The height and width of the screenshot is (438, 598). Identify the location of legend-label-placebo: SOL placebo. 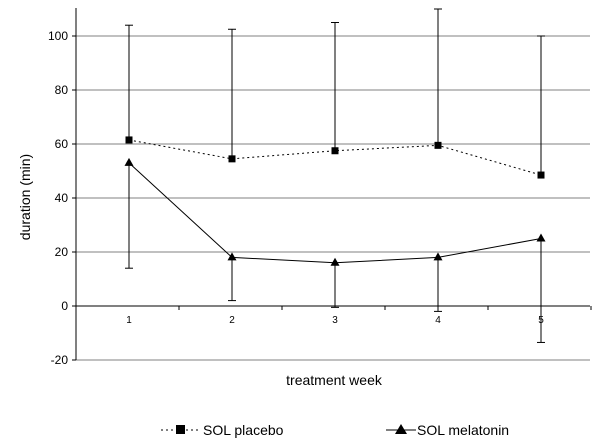
(243, 430).